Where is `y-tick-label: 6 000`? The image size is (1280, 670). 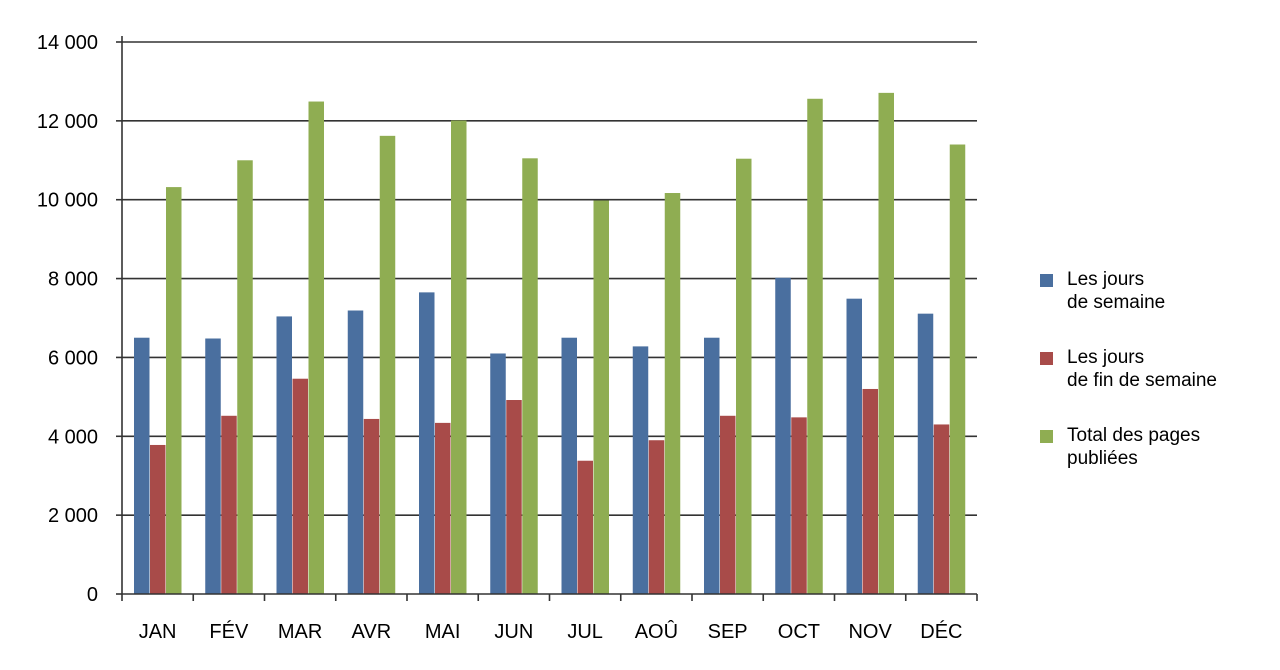 y-tick-label: 6 000 is located at coordinates (73, 358).